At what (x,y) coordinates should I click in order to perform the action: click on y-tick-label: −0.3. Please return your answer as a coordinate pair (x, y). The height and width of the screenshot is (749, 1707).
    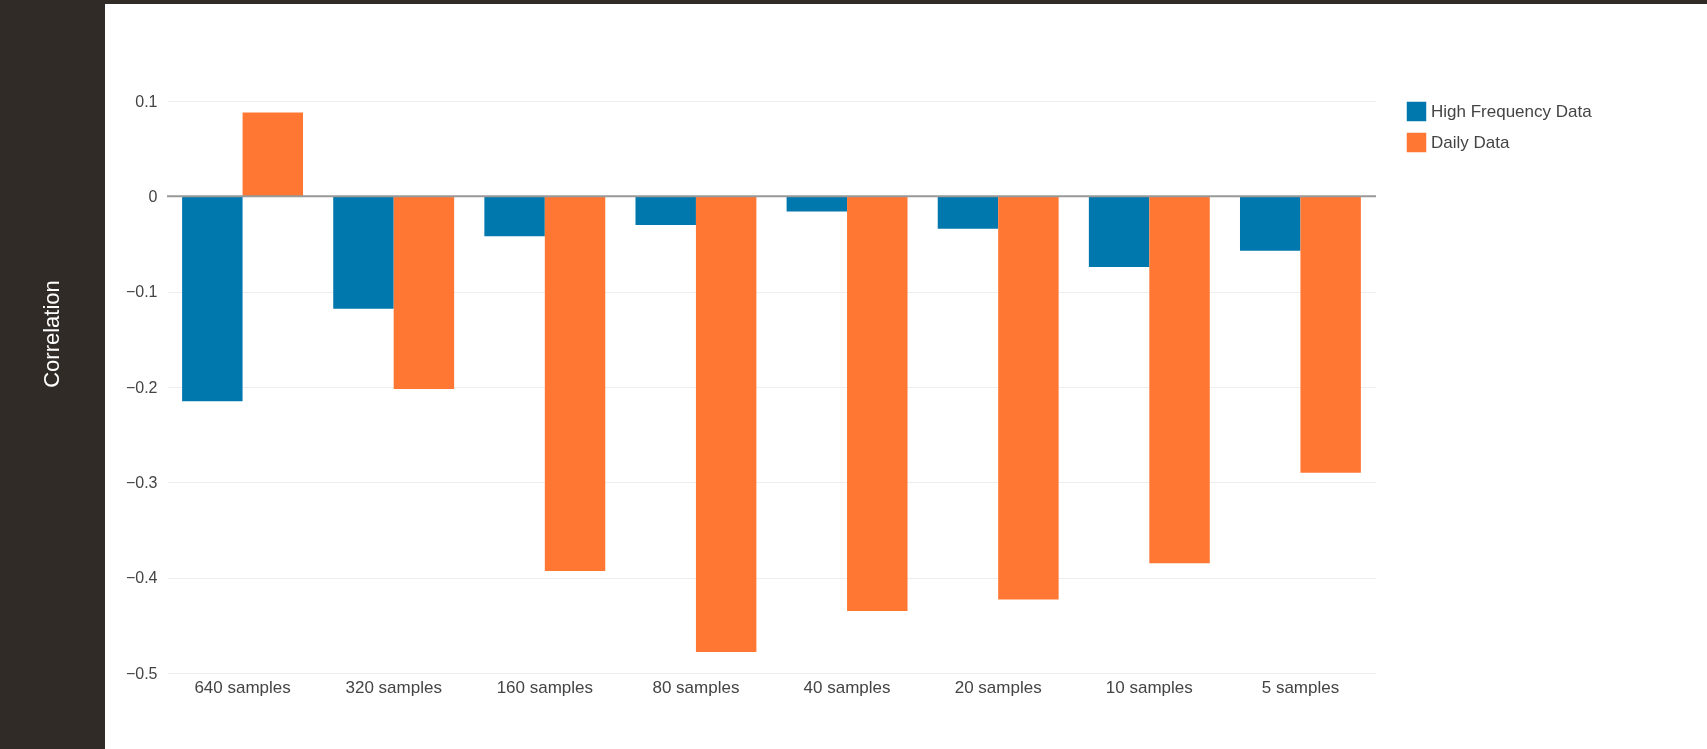
    Looking at the image, I should click on (141, 482).